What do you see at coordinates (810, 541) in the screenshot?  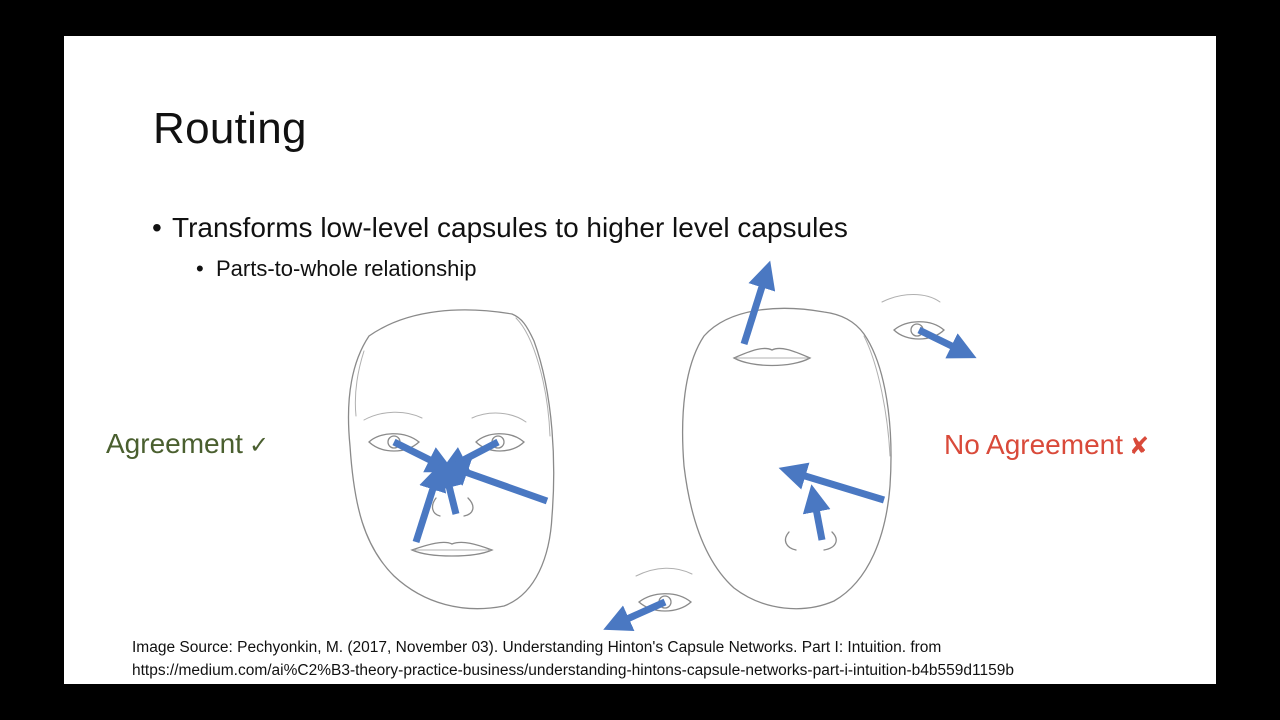 I see `right-nose-sketch-icon` at bounding box center [810, 541].